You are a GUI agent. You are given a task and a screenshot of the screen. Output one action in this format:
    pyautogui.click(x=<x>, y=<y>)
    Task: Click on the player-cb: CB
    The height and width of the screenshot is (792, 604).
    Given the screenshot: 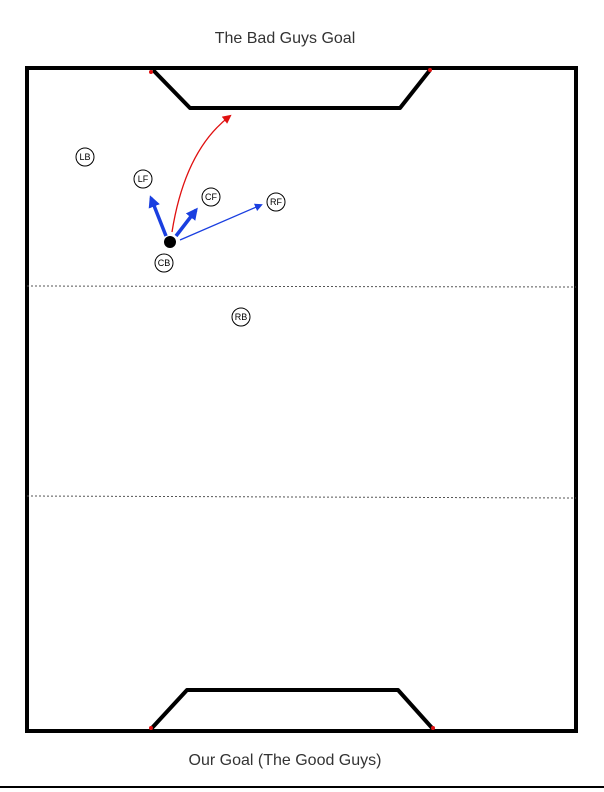 What is the action you would take?
    pyautogui.click(x=164, y=263)
    